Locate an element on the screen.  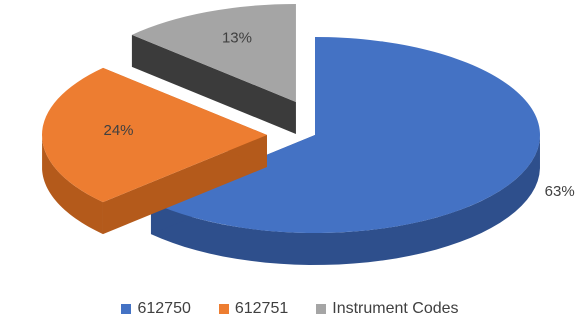
data-label: 63% is located at coordinates (560, 191).